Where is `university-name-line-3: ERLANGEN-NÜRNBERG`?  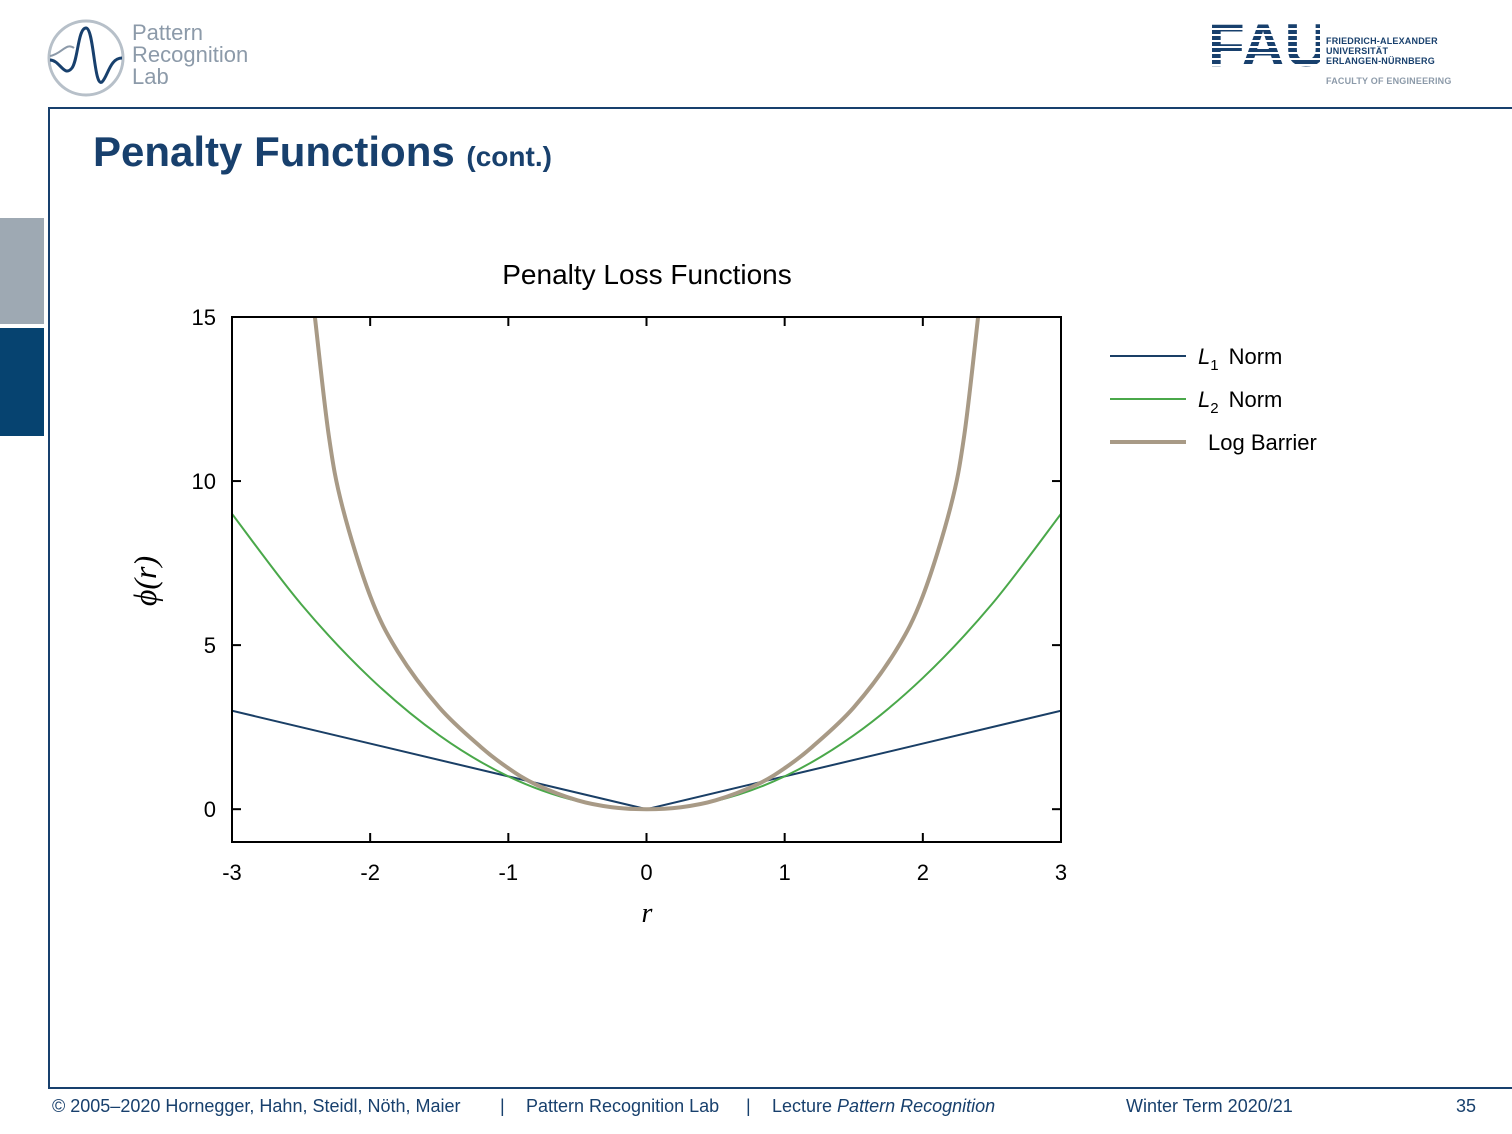 university-name-line-3: ERLANGEN-NÜRNBERG is located at coordinates (1380, 61).